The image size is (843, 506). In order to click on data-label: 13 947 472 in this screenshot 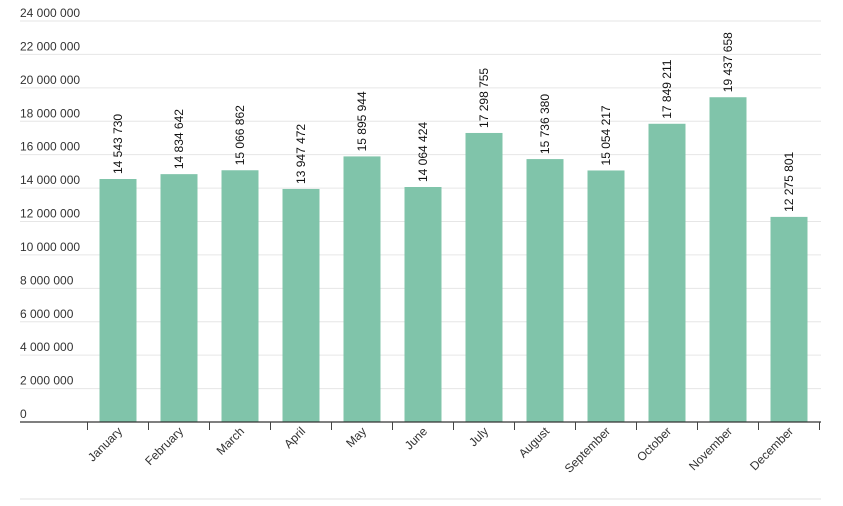, I will do `click(301, 154)`.